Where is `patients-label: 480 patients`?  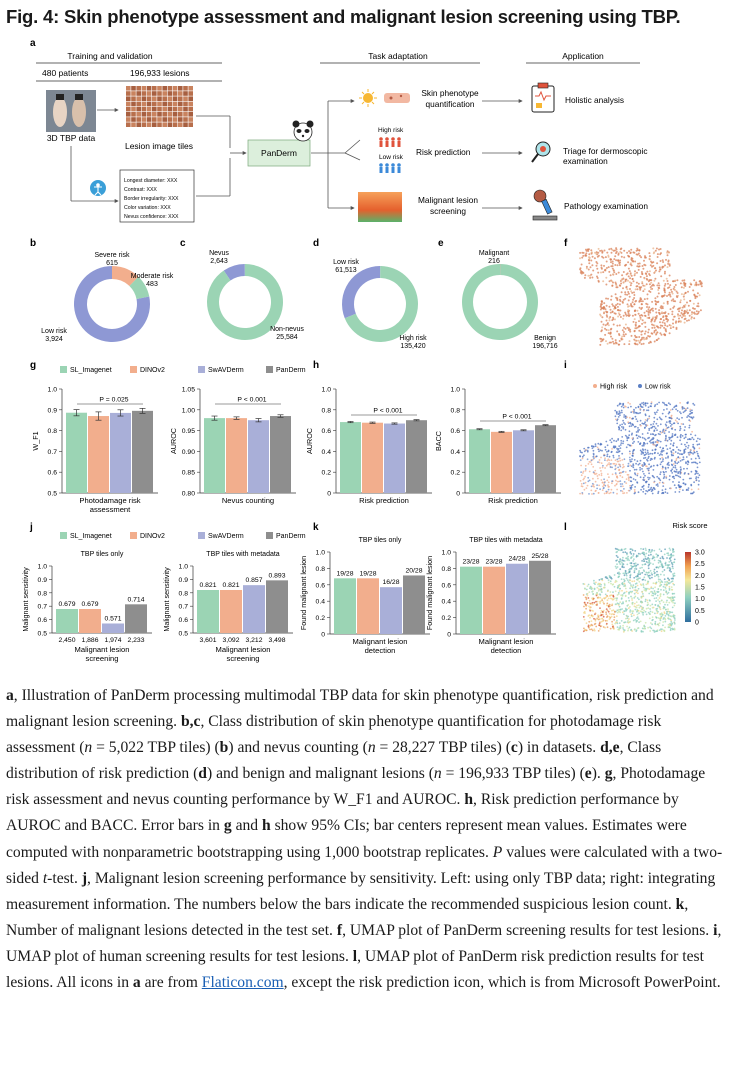 patients-label: 480 patients is located at coordinates (65, 73).